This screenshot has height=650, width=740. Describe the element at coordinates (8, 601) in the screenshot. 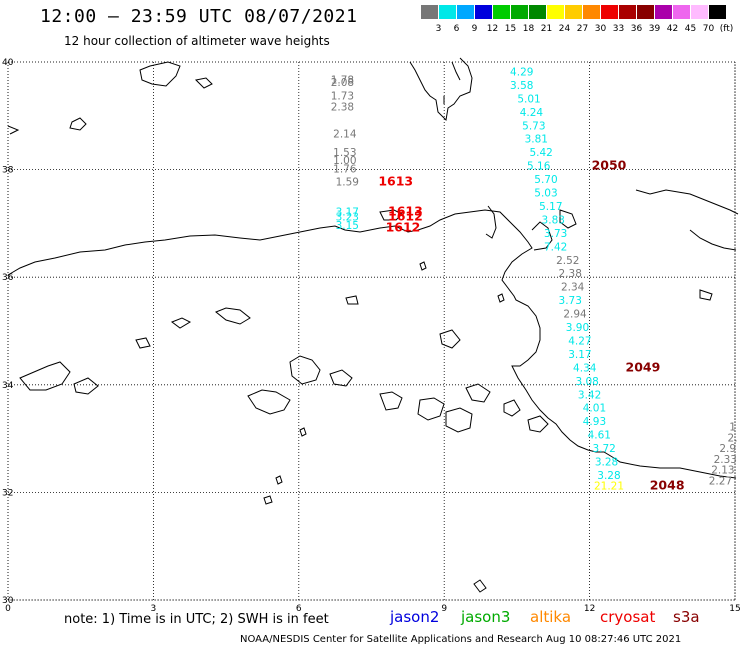

I see `lat-tick-label: 30` at that location.